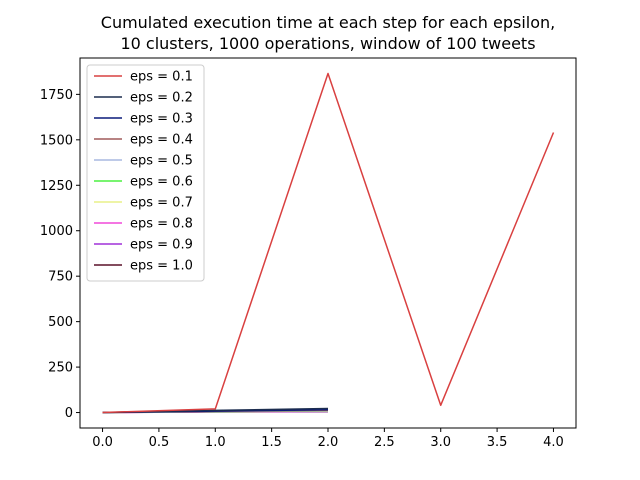 The height and width of the screenshot is (480, 640). Describe the element at coordinates (56, 231) in the screenshot. I see `y-tick-label: 1000` at that location.